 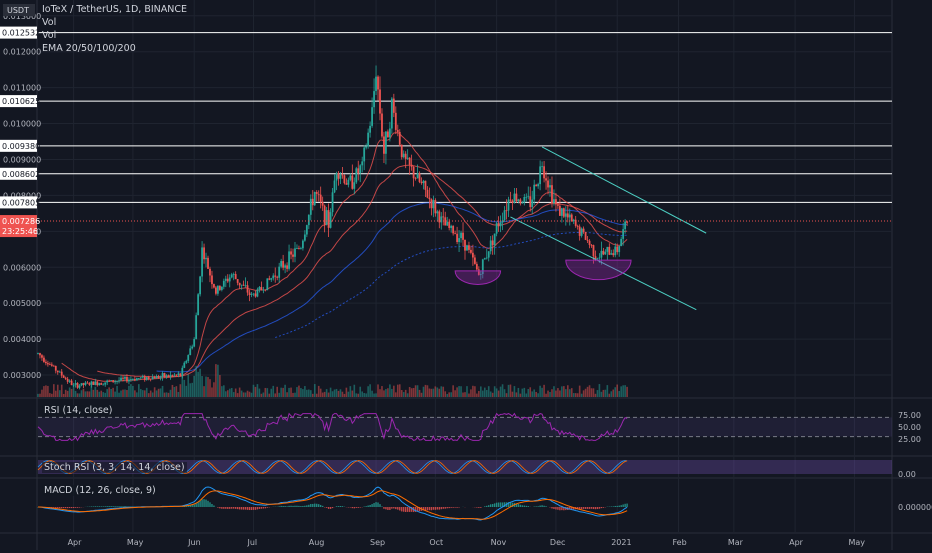 What do you see at coordinates (251, 542) in the screenshot?
I see `time-axis-label: Jul` at bounding box center [251, 542].